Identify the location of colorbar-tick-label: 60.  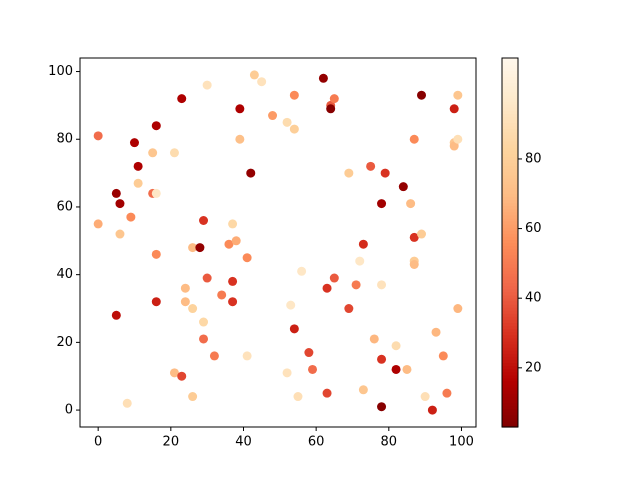
(533, 228).